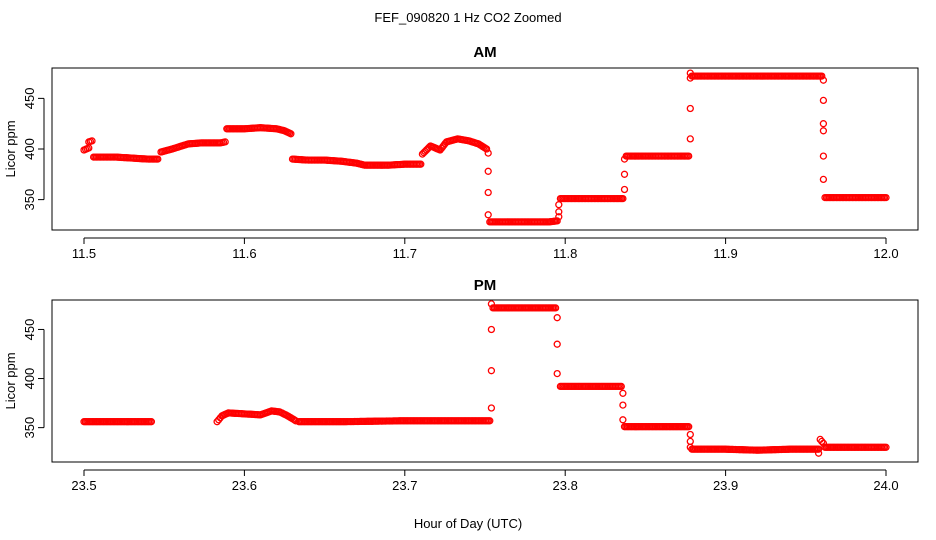  What do you see at coordinates (725, 485) in the screenshot?
I see `x-tick-label: 23.9` at bounding box center [725, 485].